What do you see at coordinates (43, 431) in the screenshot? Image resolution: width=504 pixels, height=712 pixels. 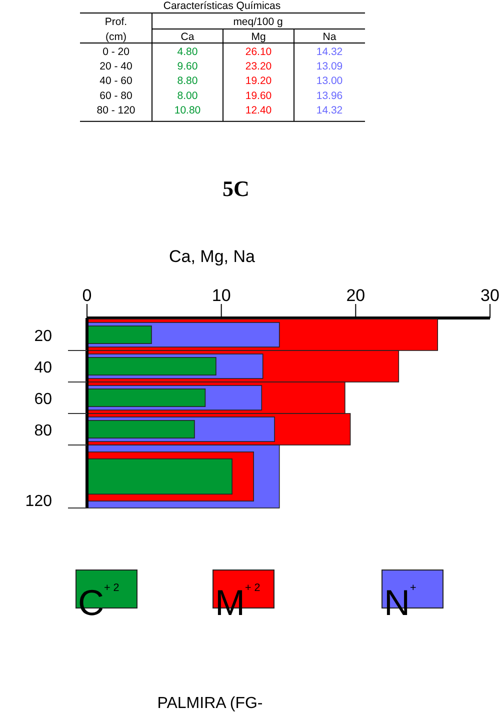 I see `y-tick-label: 80` at bounding box center [43, 431].